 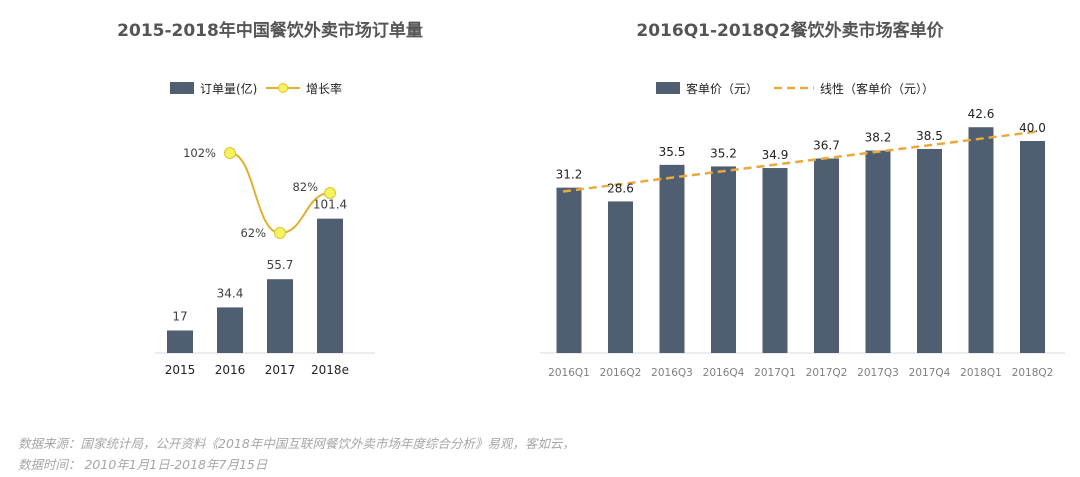 What do you see at coordinates (230, 153) in the screenshot?
I see `growth-point-2016` at bounding box center [230, 153].